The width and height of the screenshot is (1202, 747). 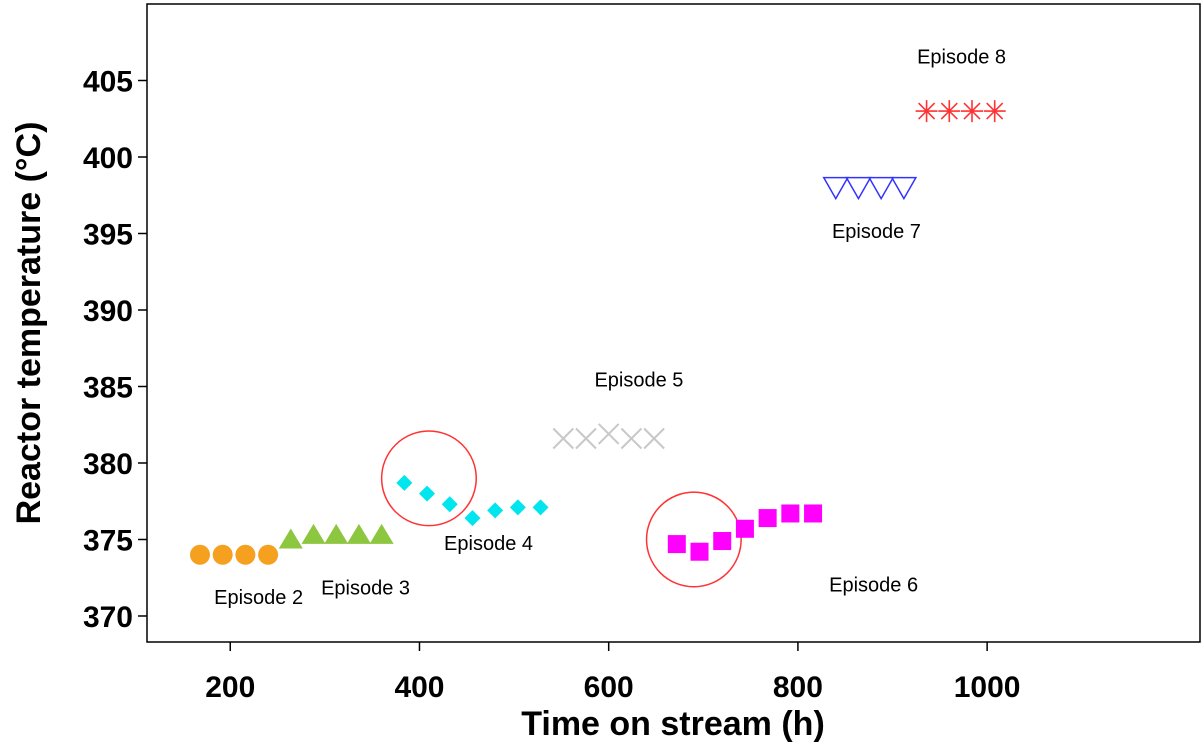 What do you see at coordinates (108, 81) in the screenshot?
I see `y-tick-label: 405` at bounding box center [108, 81].